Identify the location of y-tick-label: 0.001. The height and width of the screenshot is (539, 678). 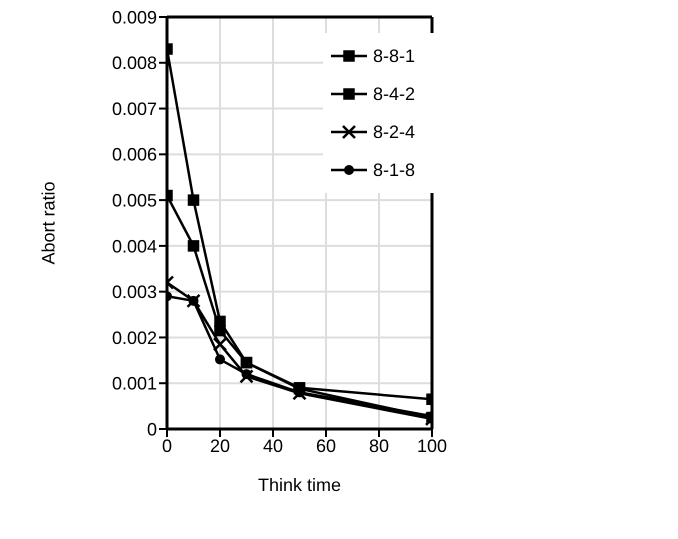
(134, 384).